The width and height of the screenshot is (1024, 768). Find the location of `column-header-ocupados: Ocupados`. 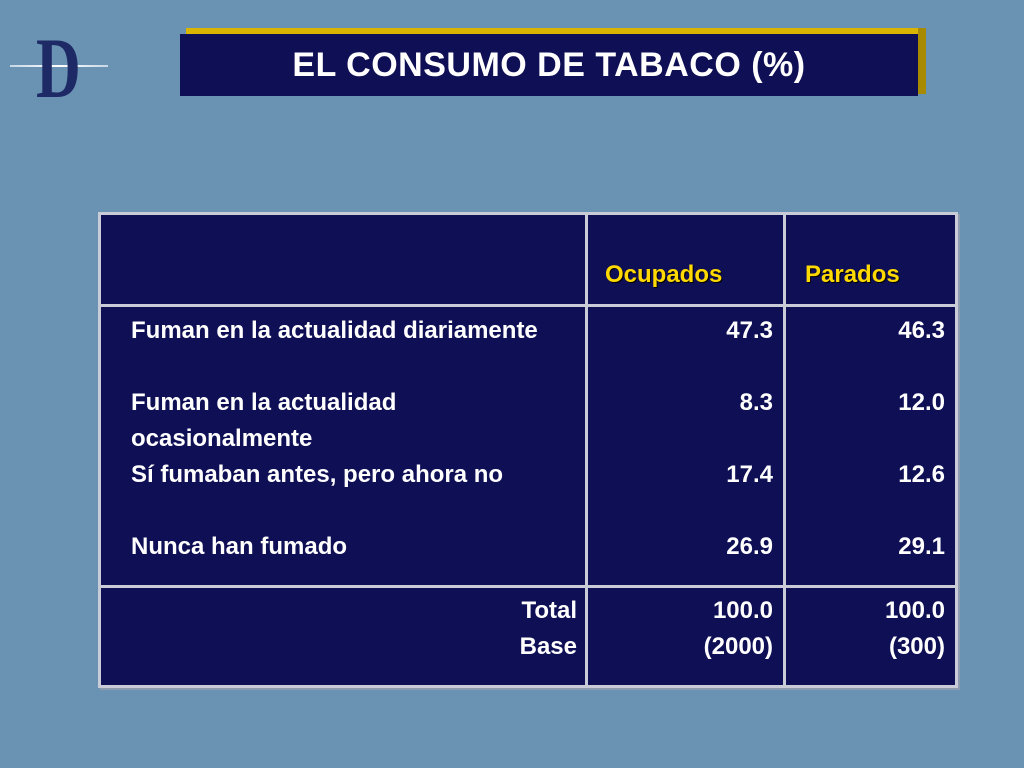

column-header-ocupados: Ocupados is located at coordinates (664, 274).